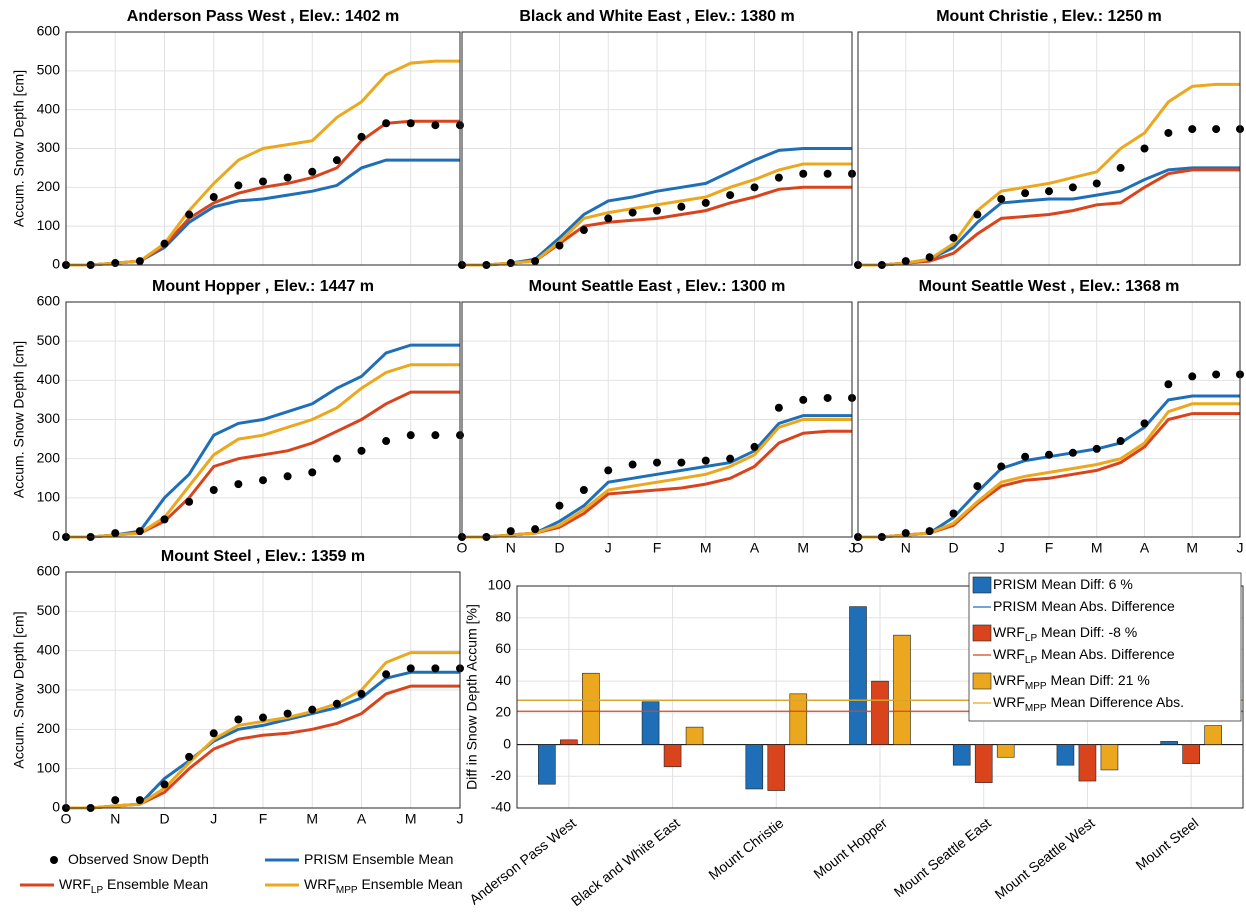 This screenshot has height=921, width=1246. I want to click on x-tick-label: Anderson Pass West, so click(522, 861).